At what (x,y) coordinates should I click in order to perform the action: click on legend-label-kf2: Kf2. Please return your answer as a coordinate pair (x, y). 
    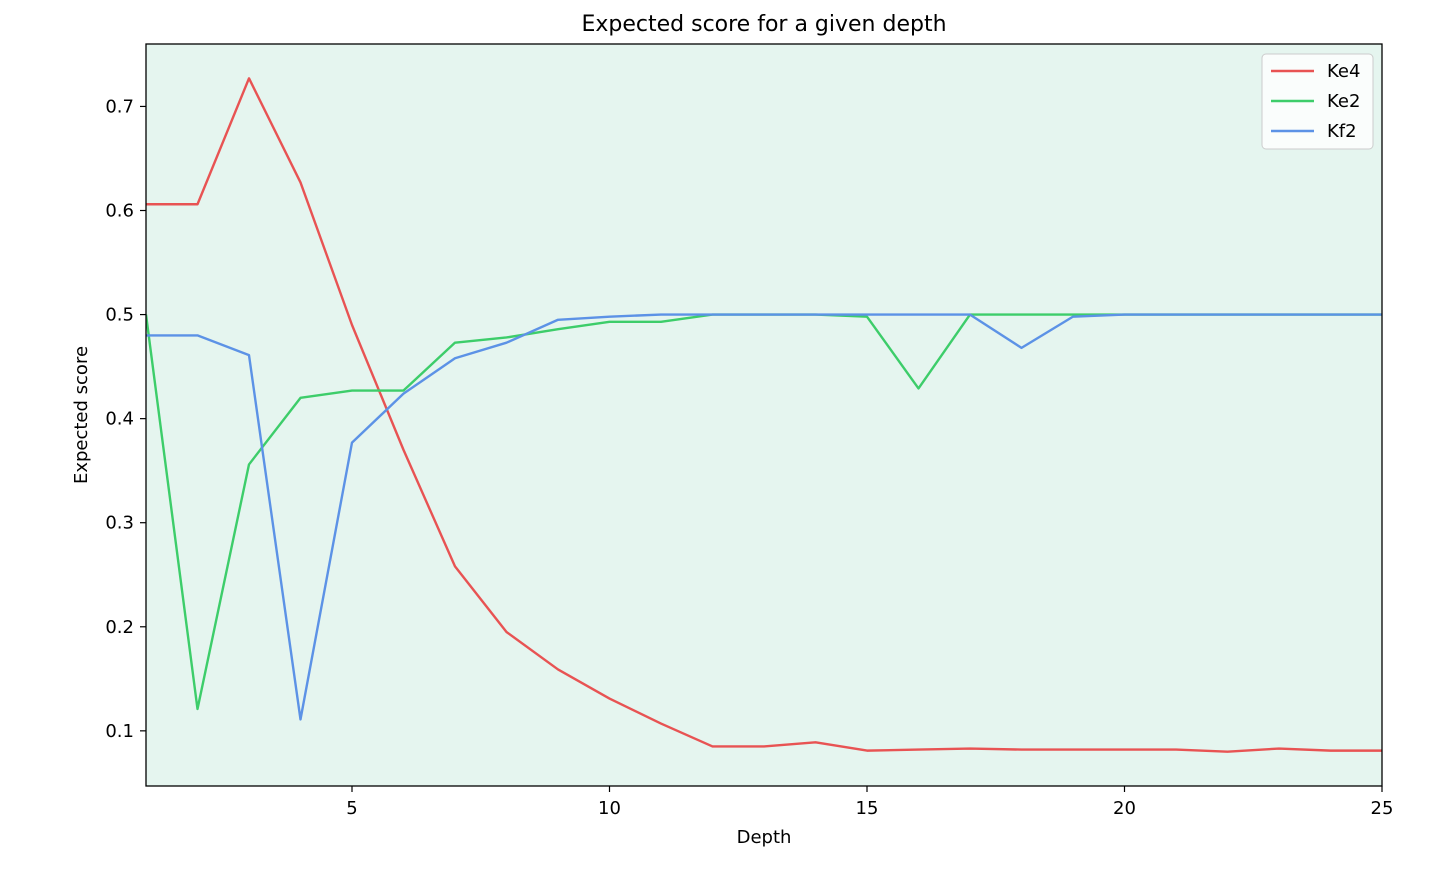
    Looking at the image, I should click on (1342, 131).